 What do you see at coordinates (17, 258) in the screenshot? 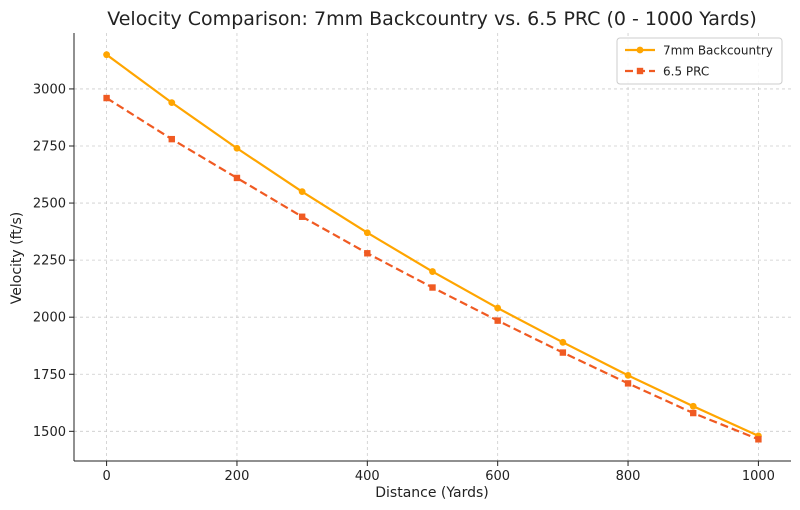
I see `y-axis-label: Velocity (ft/s)` at bounding box center [17, 258].